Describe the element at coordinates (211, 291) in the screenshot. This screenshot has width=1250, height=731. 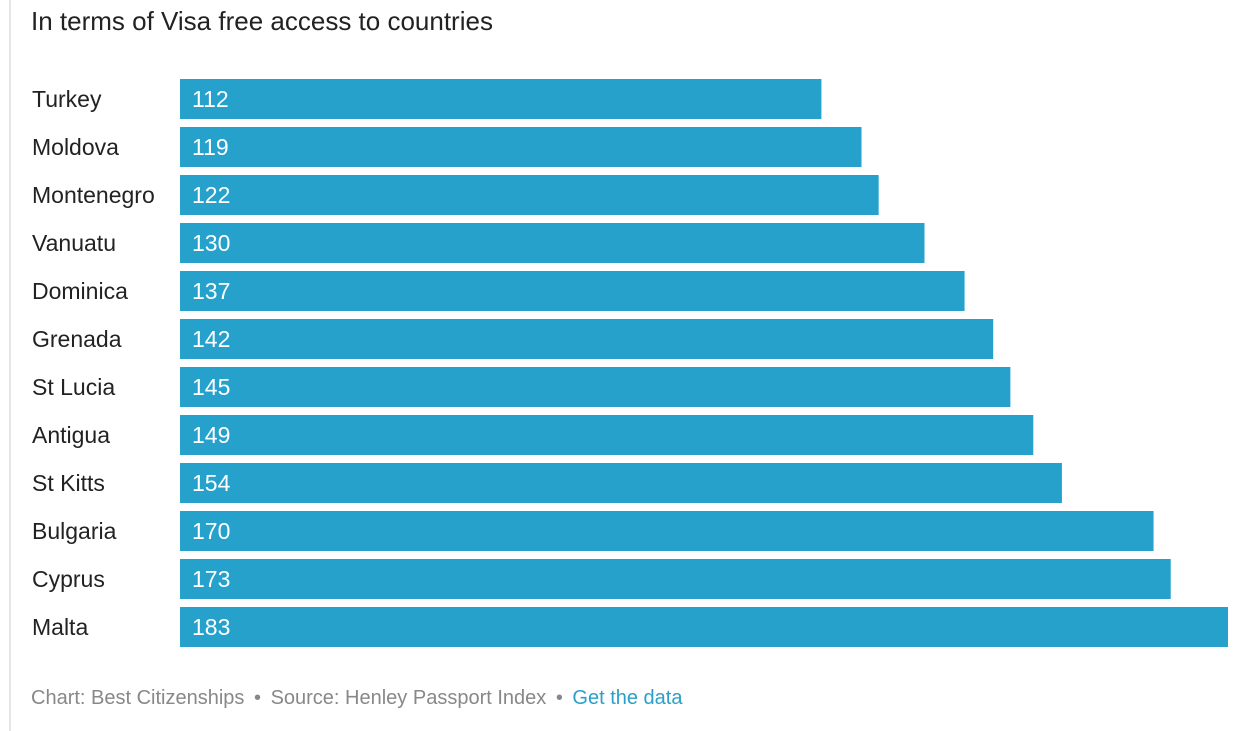
I see `value-label-dominica: 137` at that location.